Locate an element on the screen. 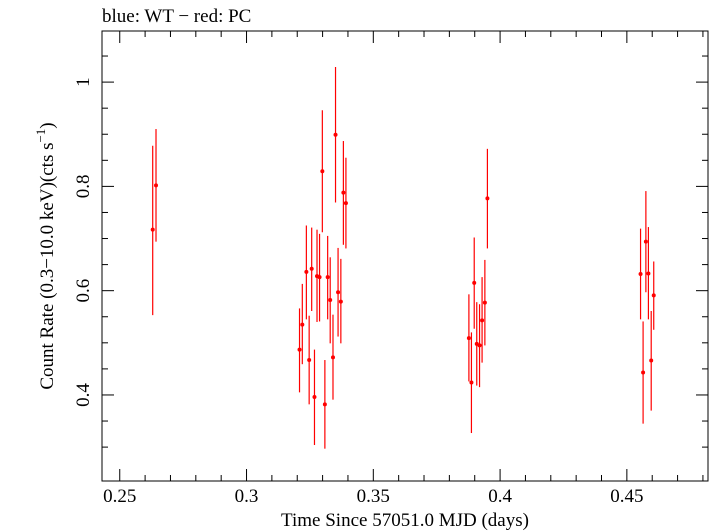 This screenshot has width=709, height=532. y-tick-label: 0.4 is located at coordinates (83, 395).